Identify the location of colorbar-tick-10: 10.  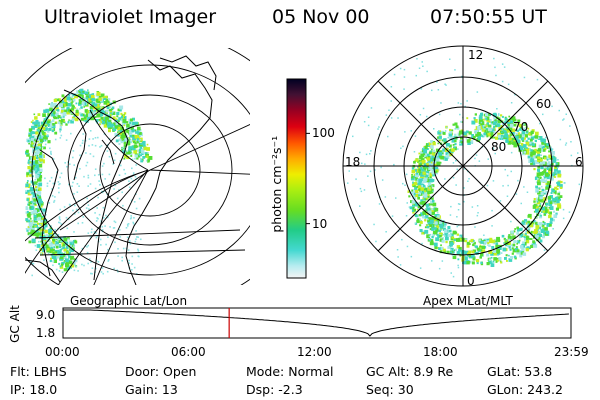
(320, 223).